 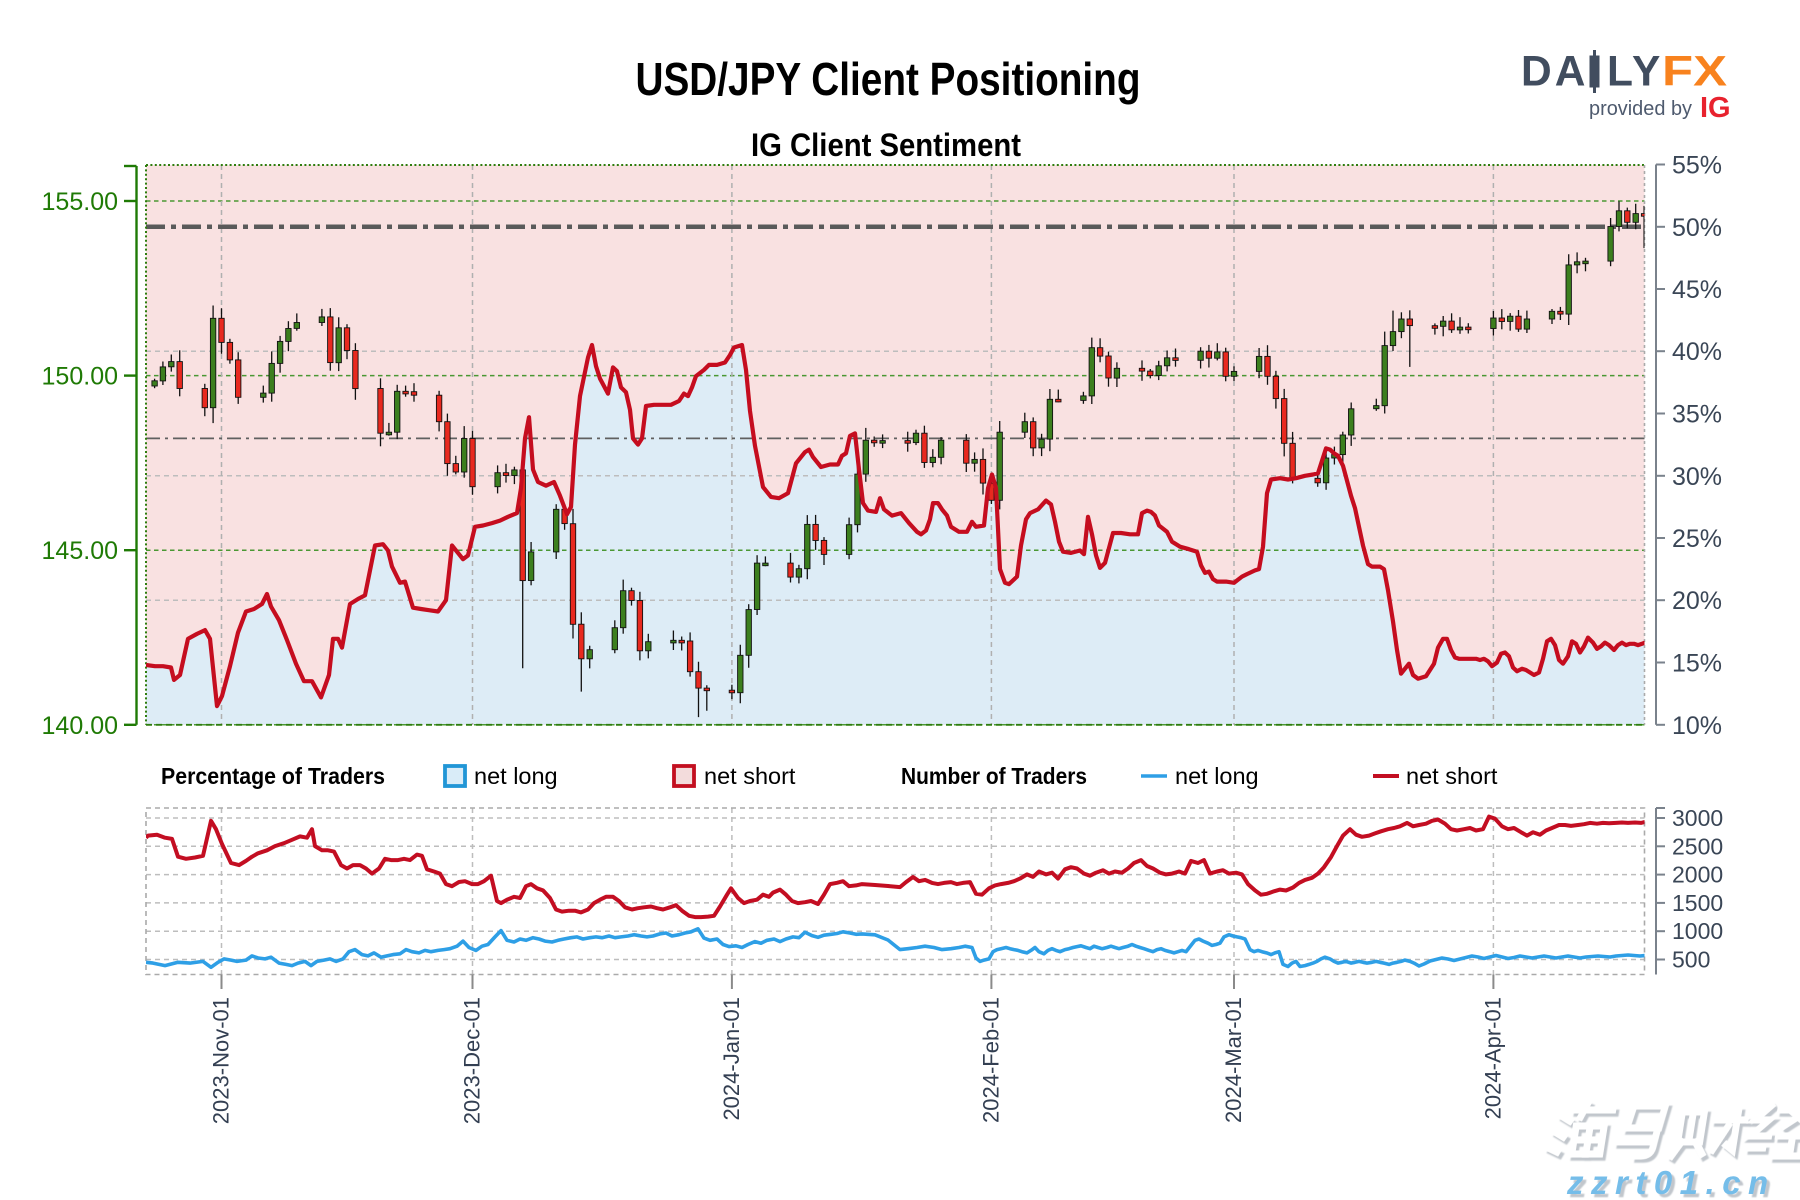 I want to click on svg-text: 2024-Apr-01, so click(x=1492, y=1058).